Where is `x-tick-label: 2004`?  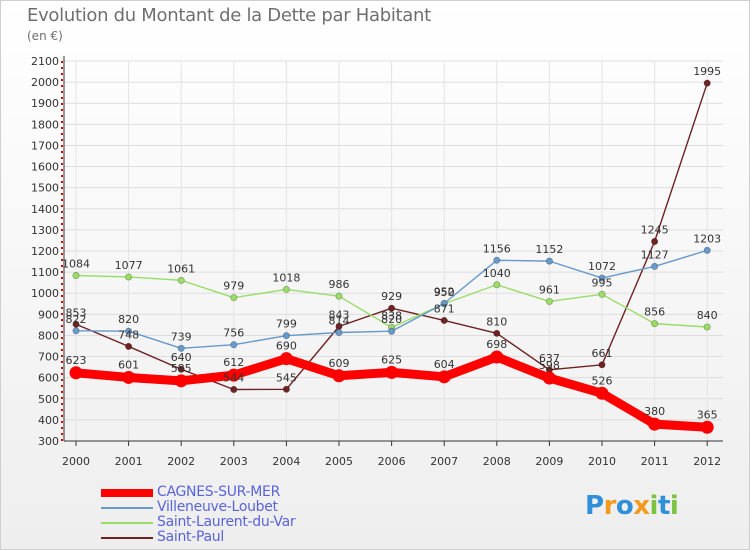
x-tick-label: 2004 is located at coordinates (286, 461).